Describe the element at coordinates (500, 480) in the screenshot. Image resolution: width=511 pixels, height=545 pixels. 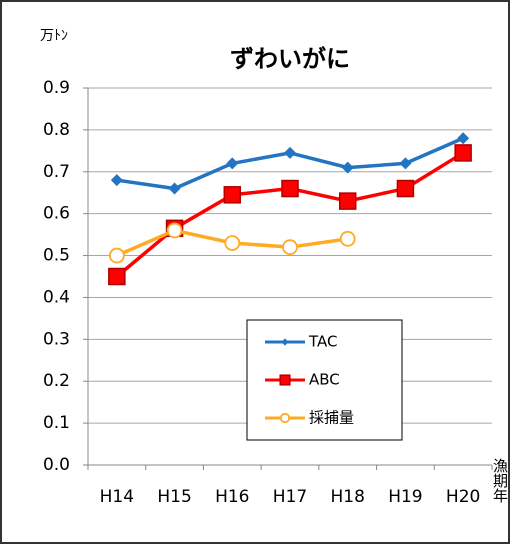
I see `x-axis-label: 漁期年` at that location.